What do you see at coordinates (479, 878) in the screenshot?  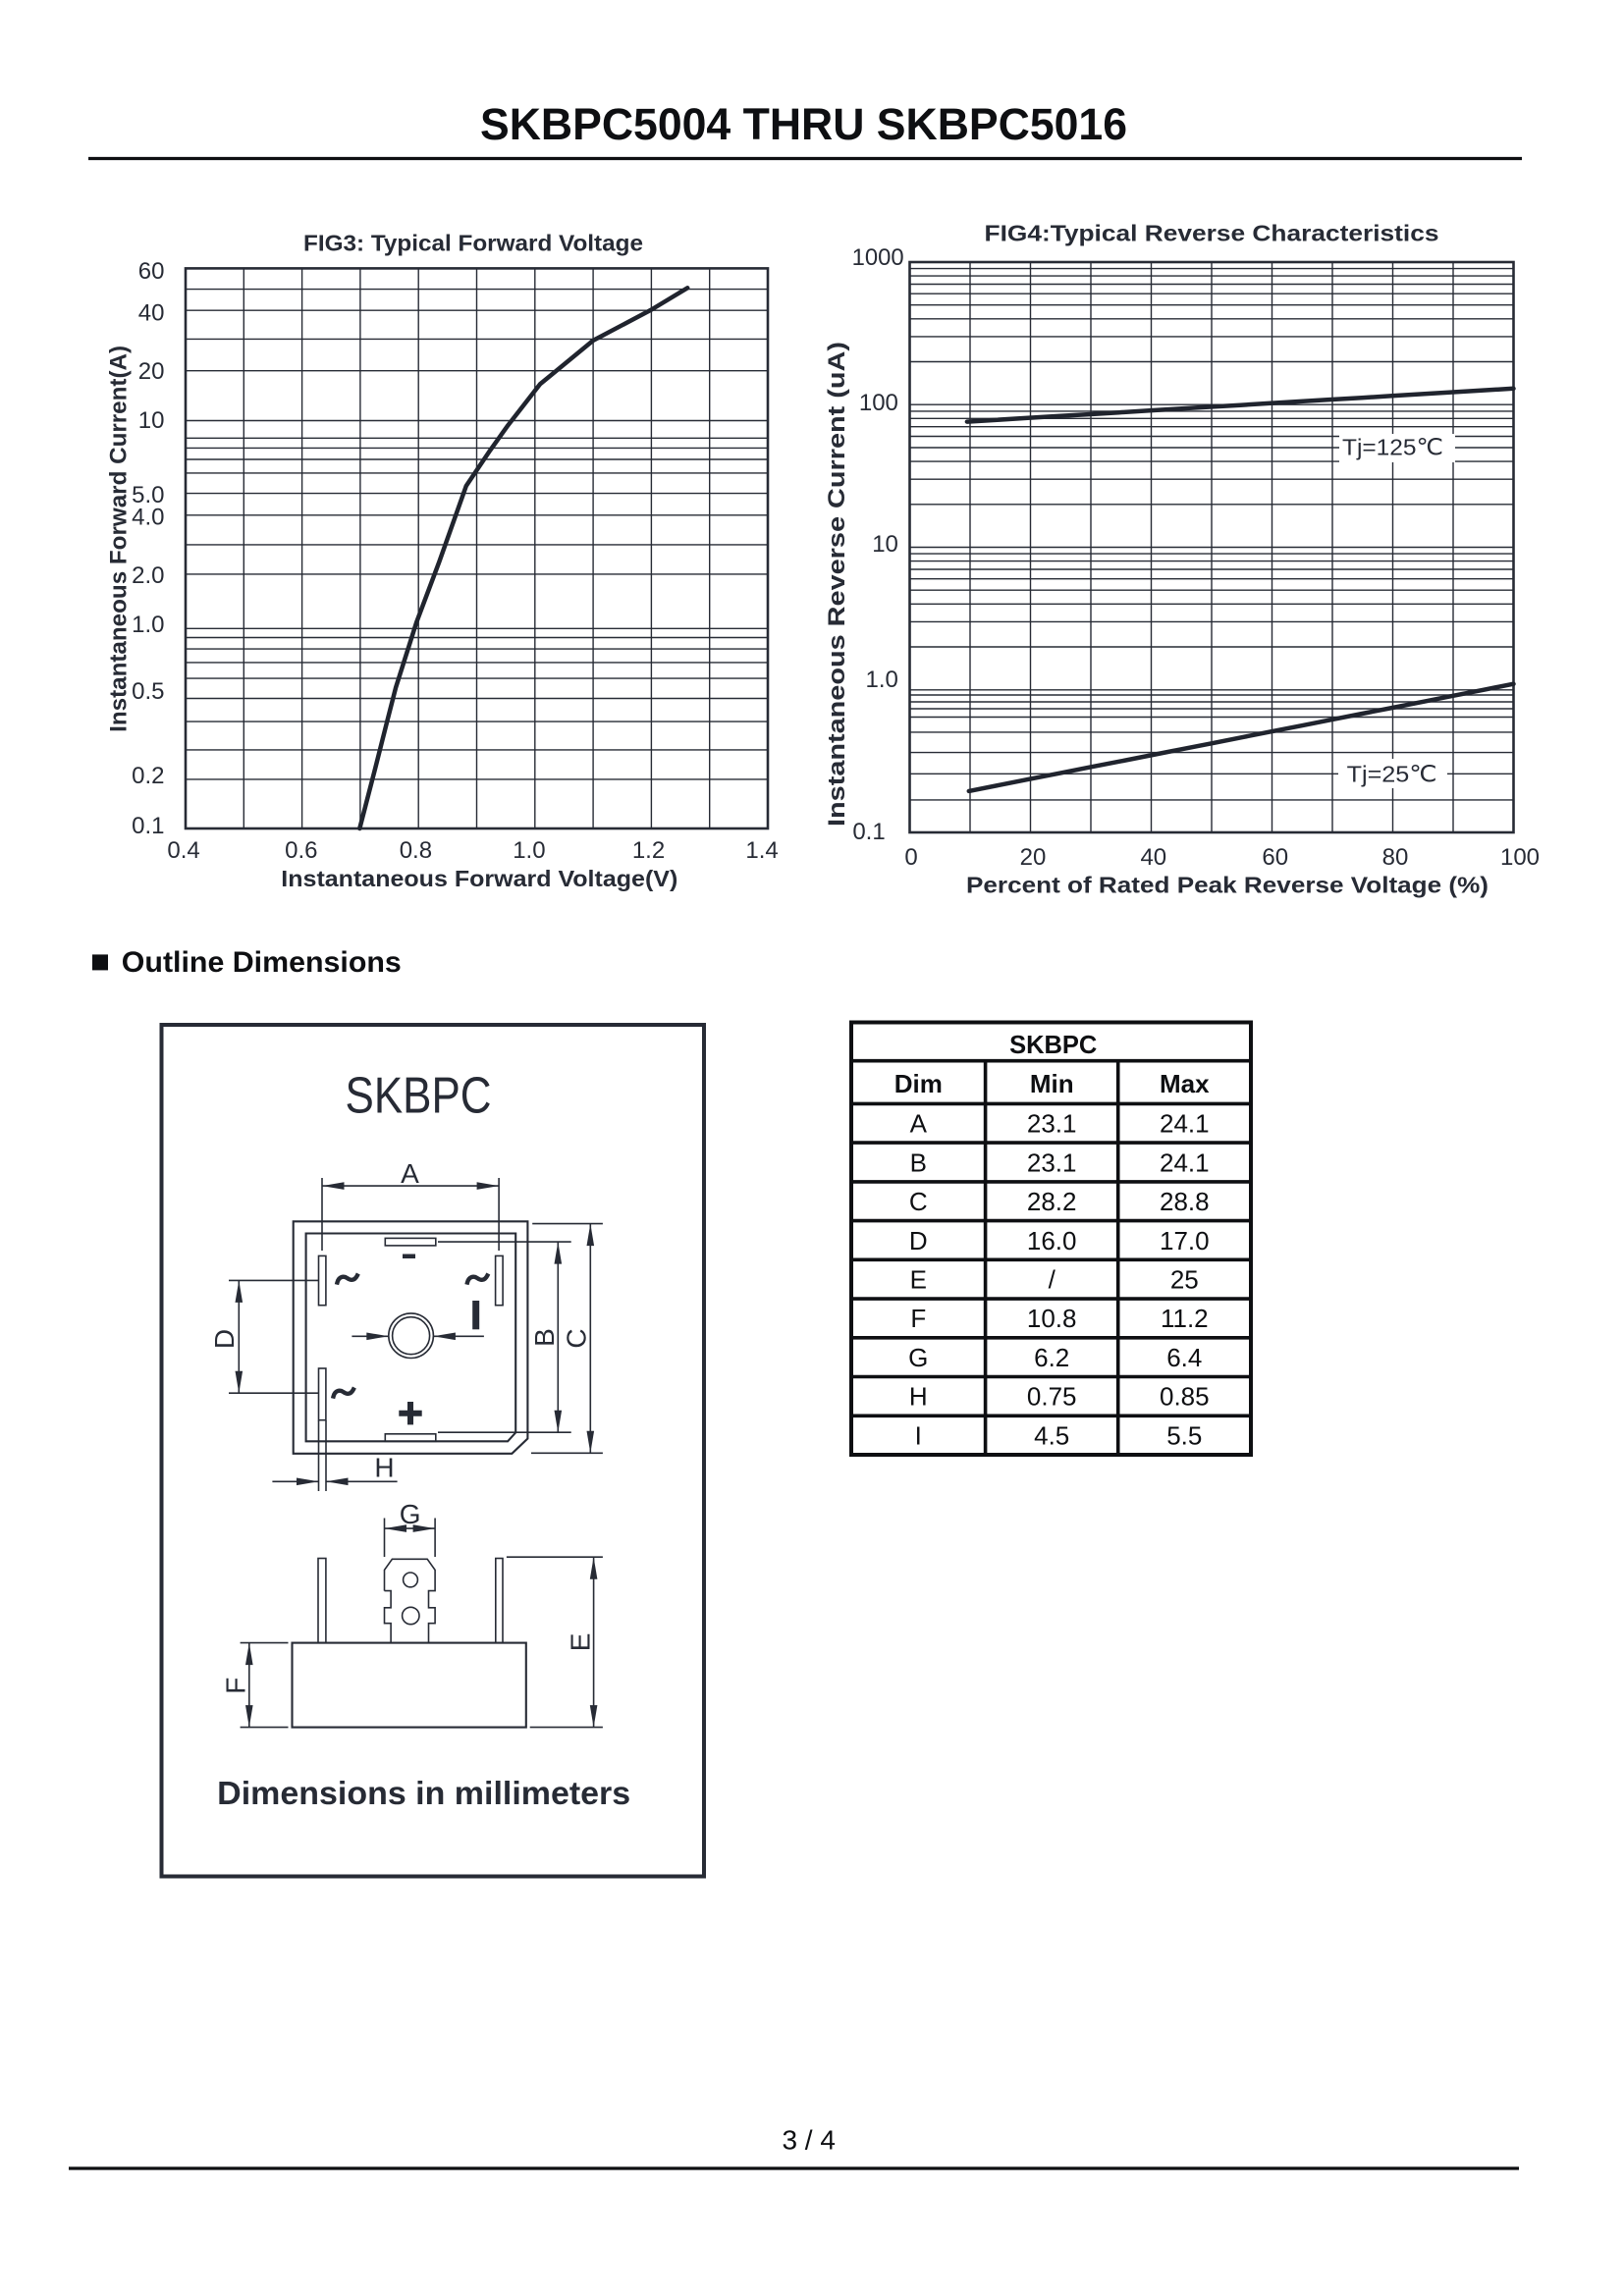 I see `svg-text:Instantaneous Forward Voltage(: Instantaneous Forward Voltage(V)` at bounding box center [479, 878].